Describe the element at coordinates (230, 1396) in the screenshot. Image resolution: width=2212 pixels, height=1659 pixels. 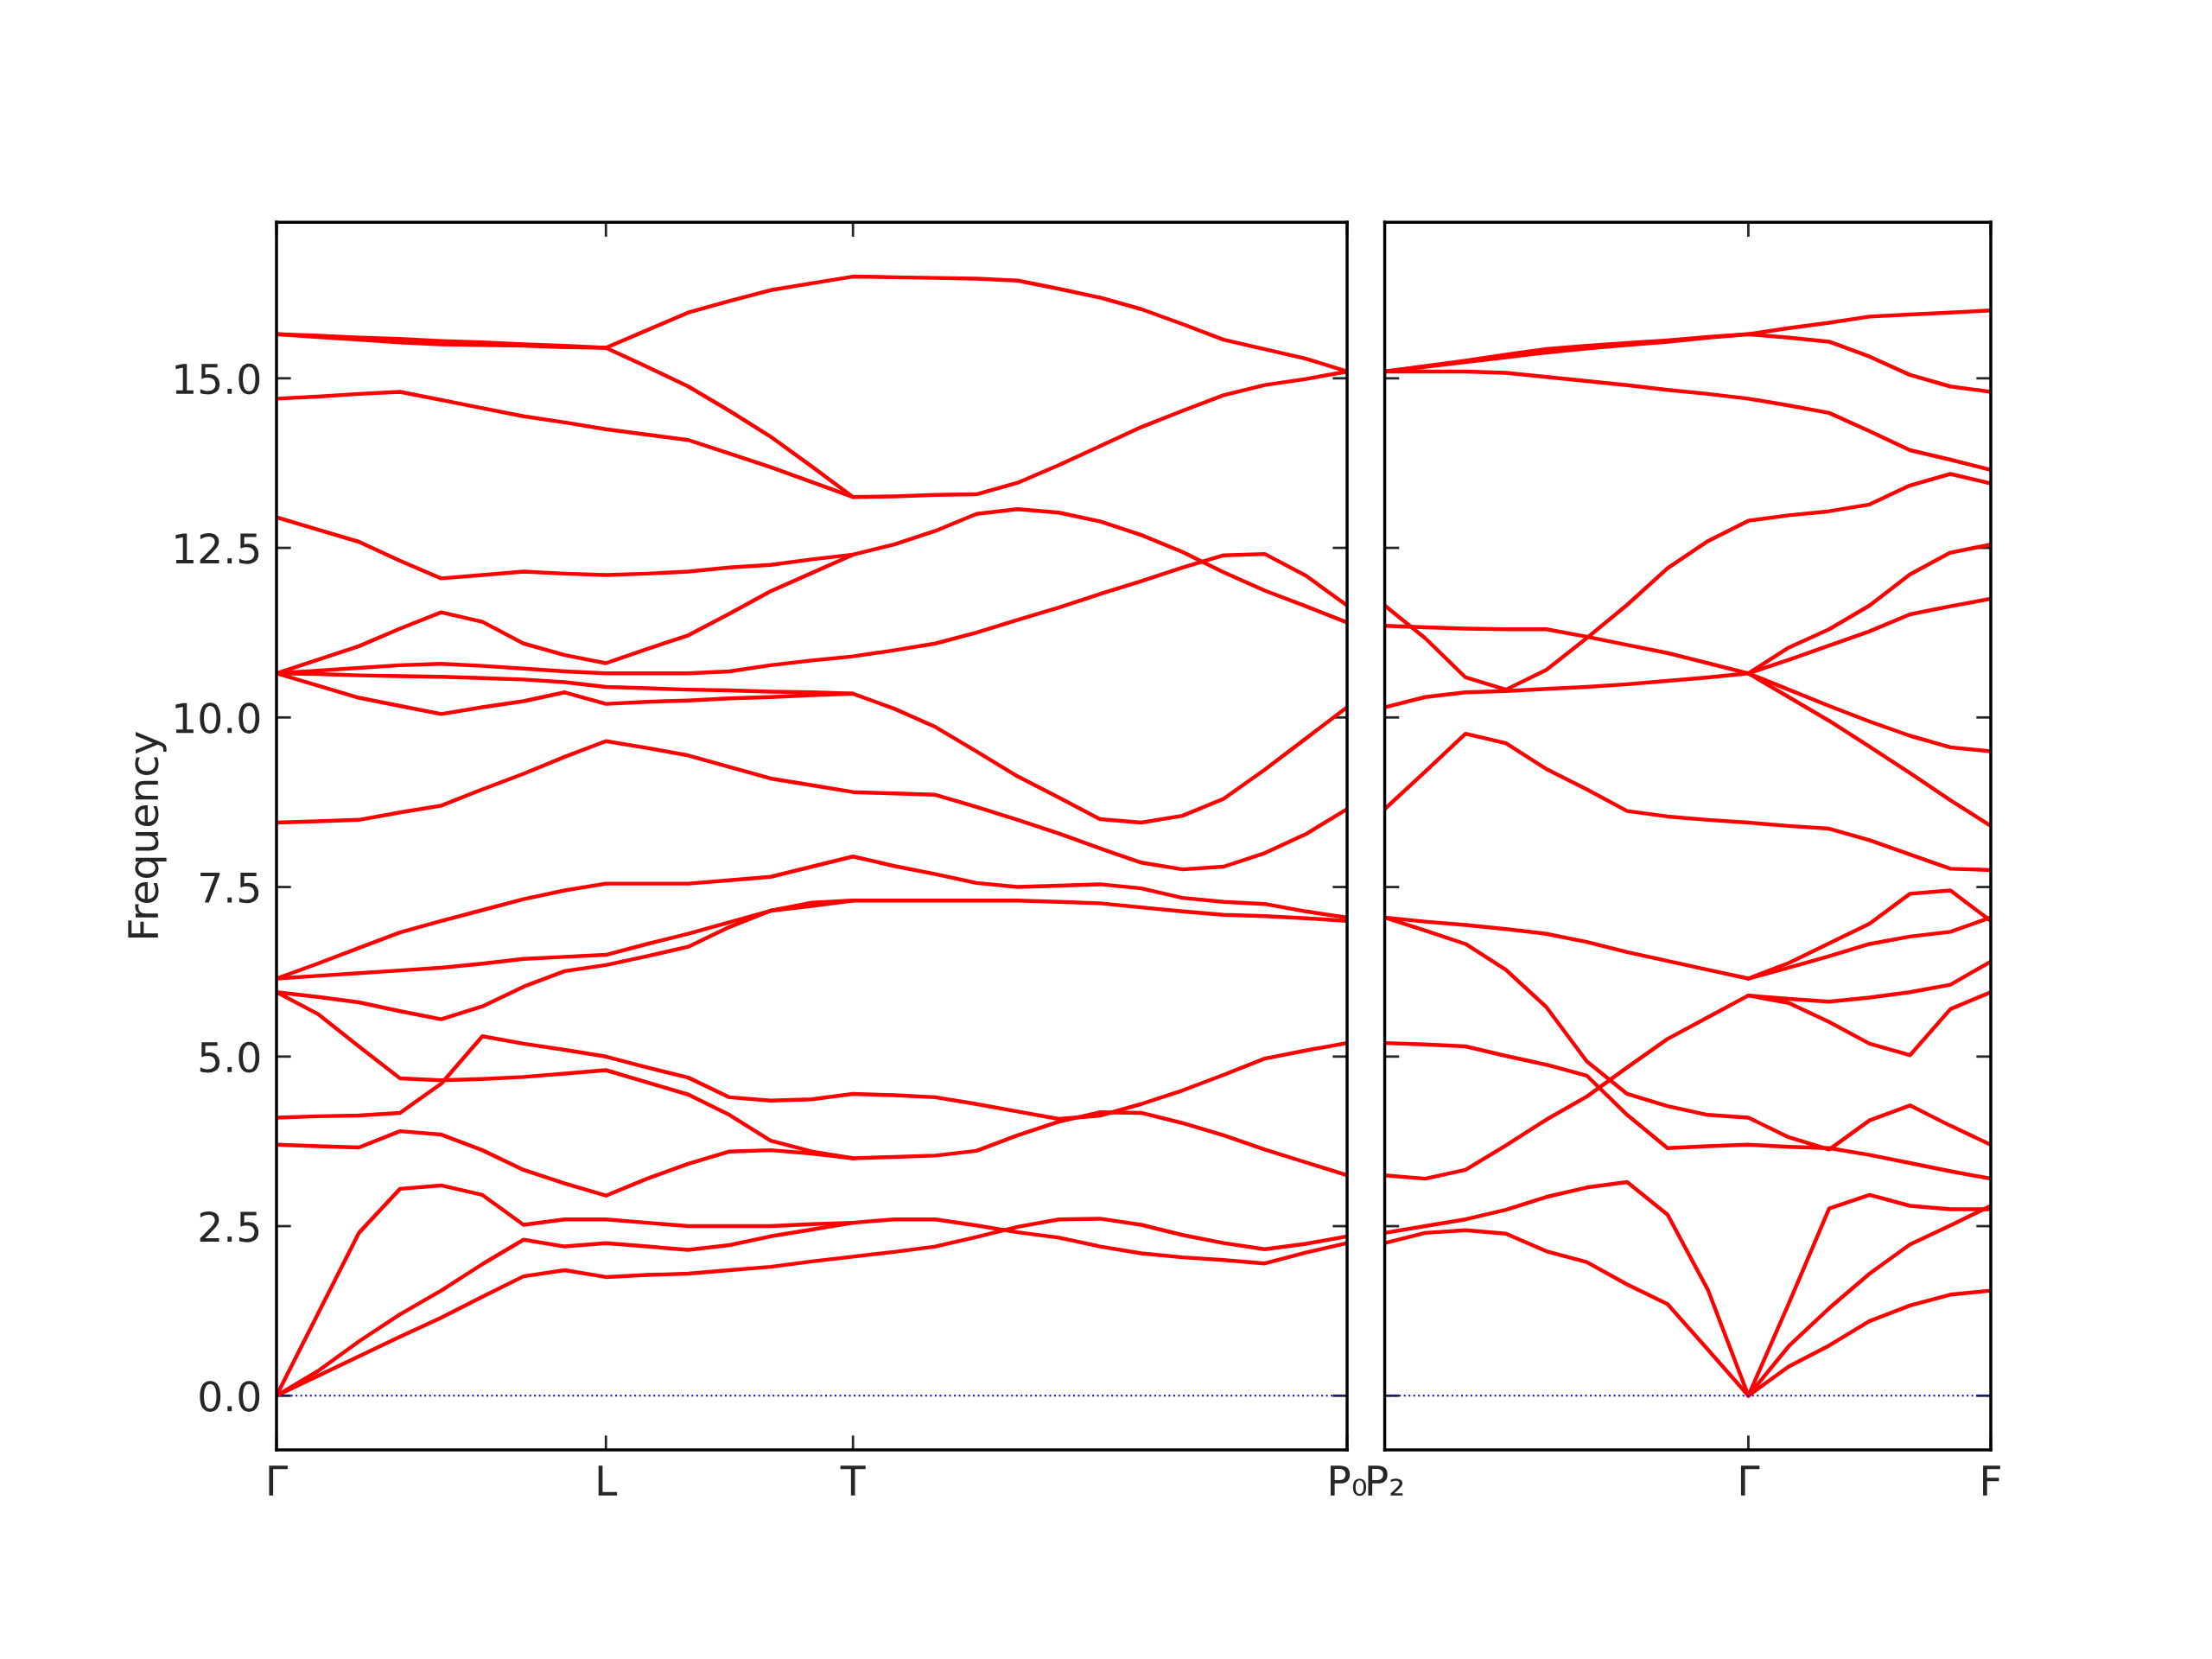
I see `y-tick-label: 0.0` at that location.